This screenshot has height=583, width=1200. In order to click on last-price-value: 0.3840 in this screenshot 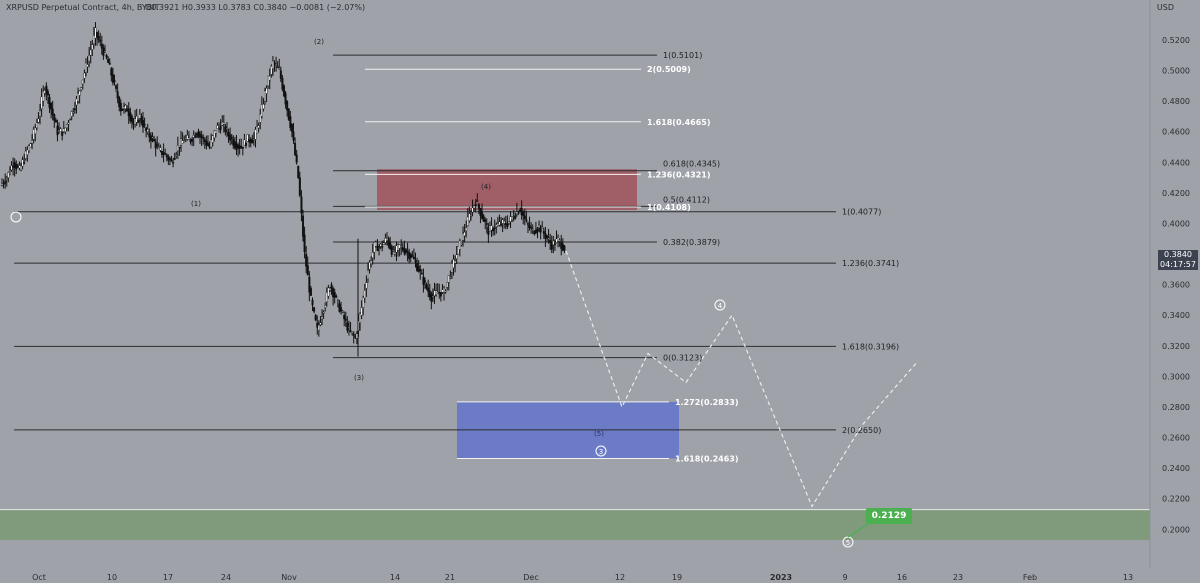, I will do `click(1178, 254)`.